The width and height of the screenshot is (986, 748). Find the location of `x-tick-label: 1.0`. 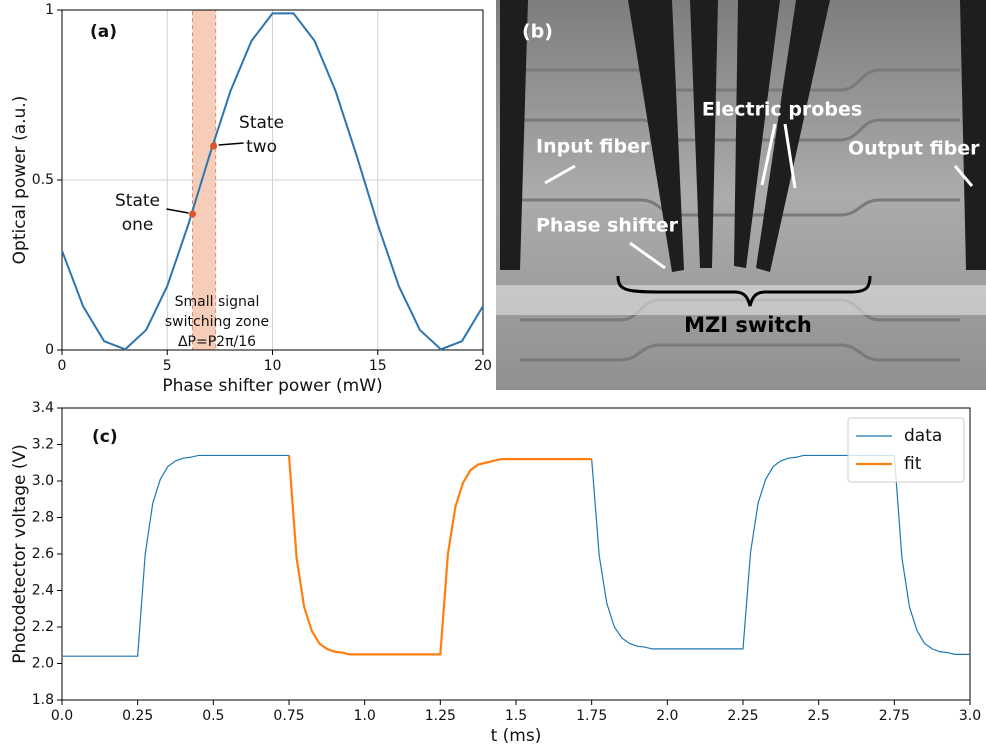

x-tick-label: 1.0 is located at coordinates (365, 716).